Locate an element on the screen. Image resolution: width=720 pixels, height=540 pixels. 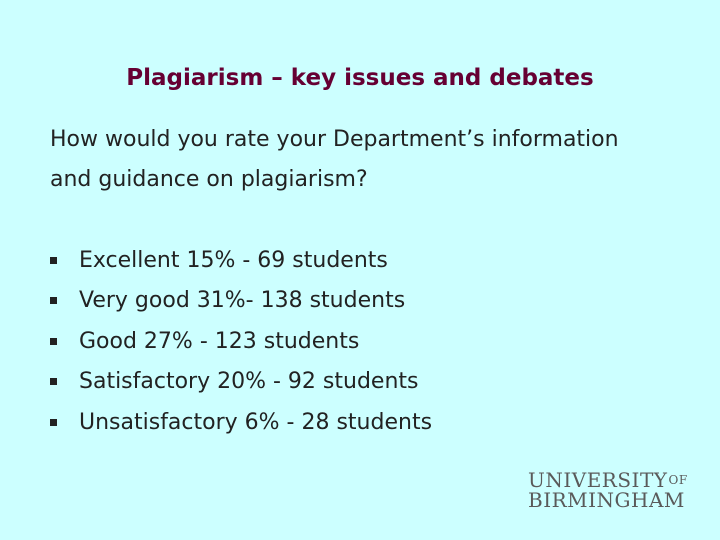
logo-line-2: BIRMINGHAM is located at coordinates (606, 500).